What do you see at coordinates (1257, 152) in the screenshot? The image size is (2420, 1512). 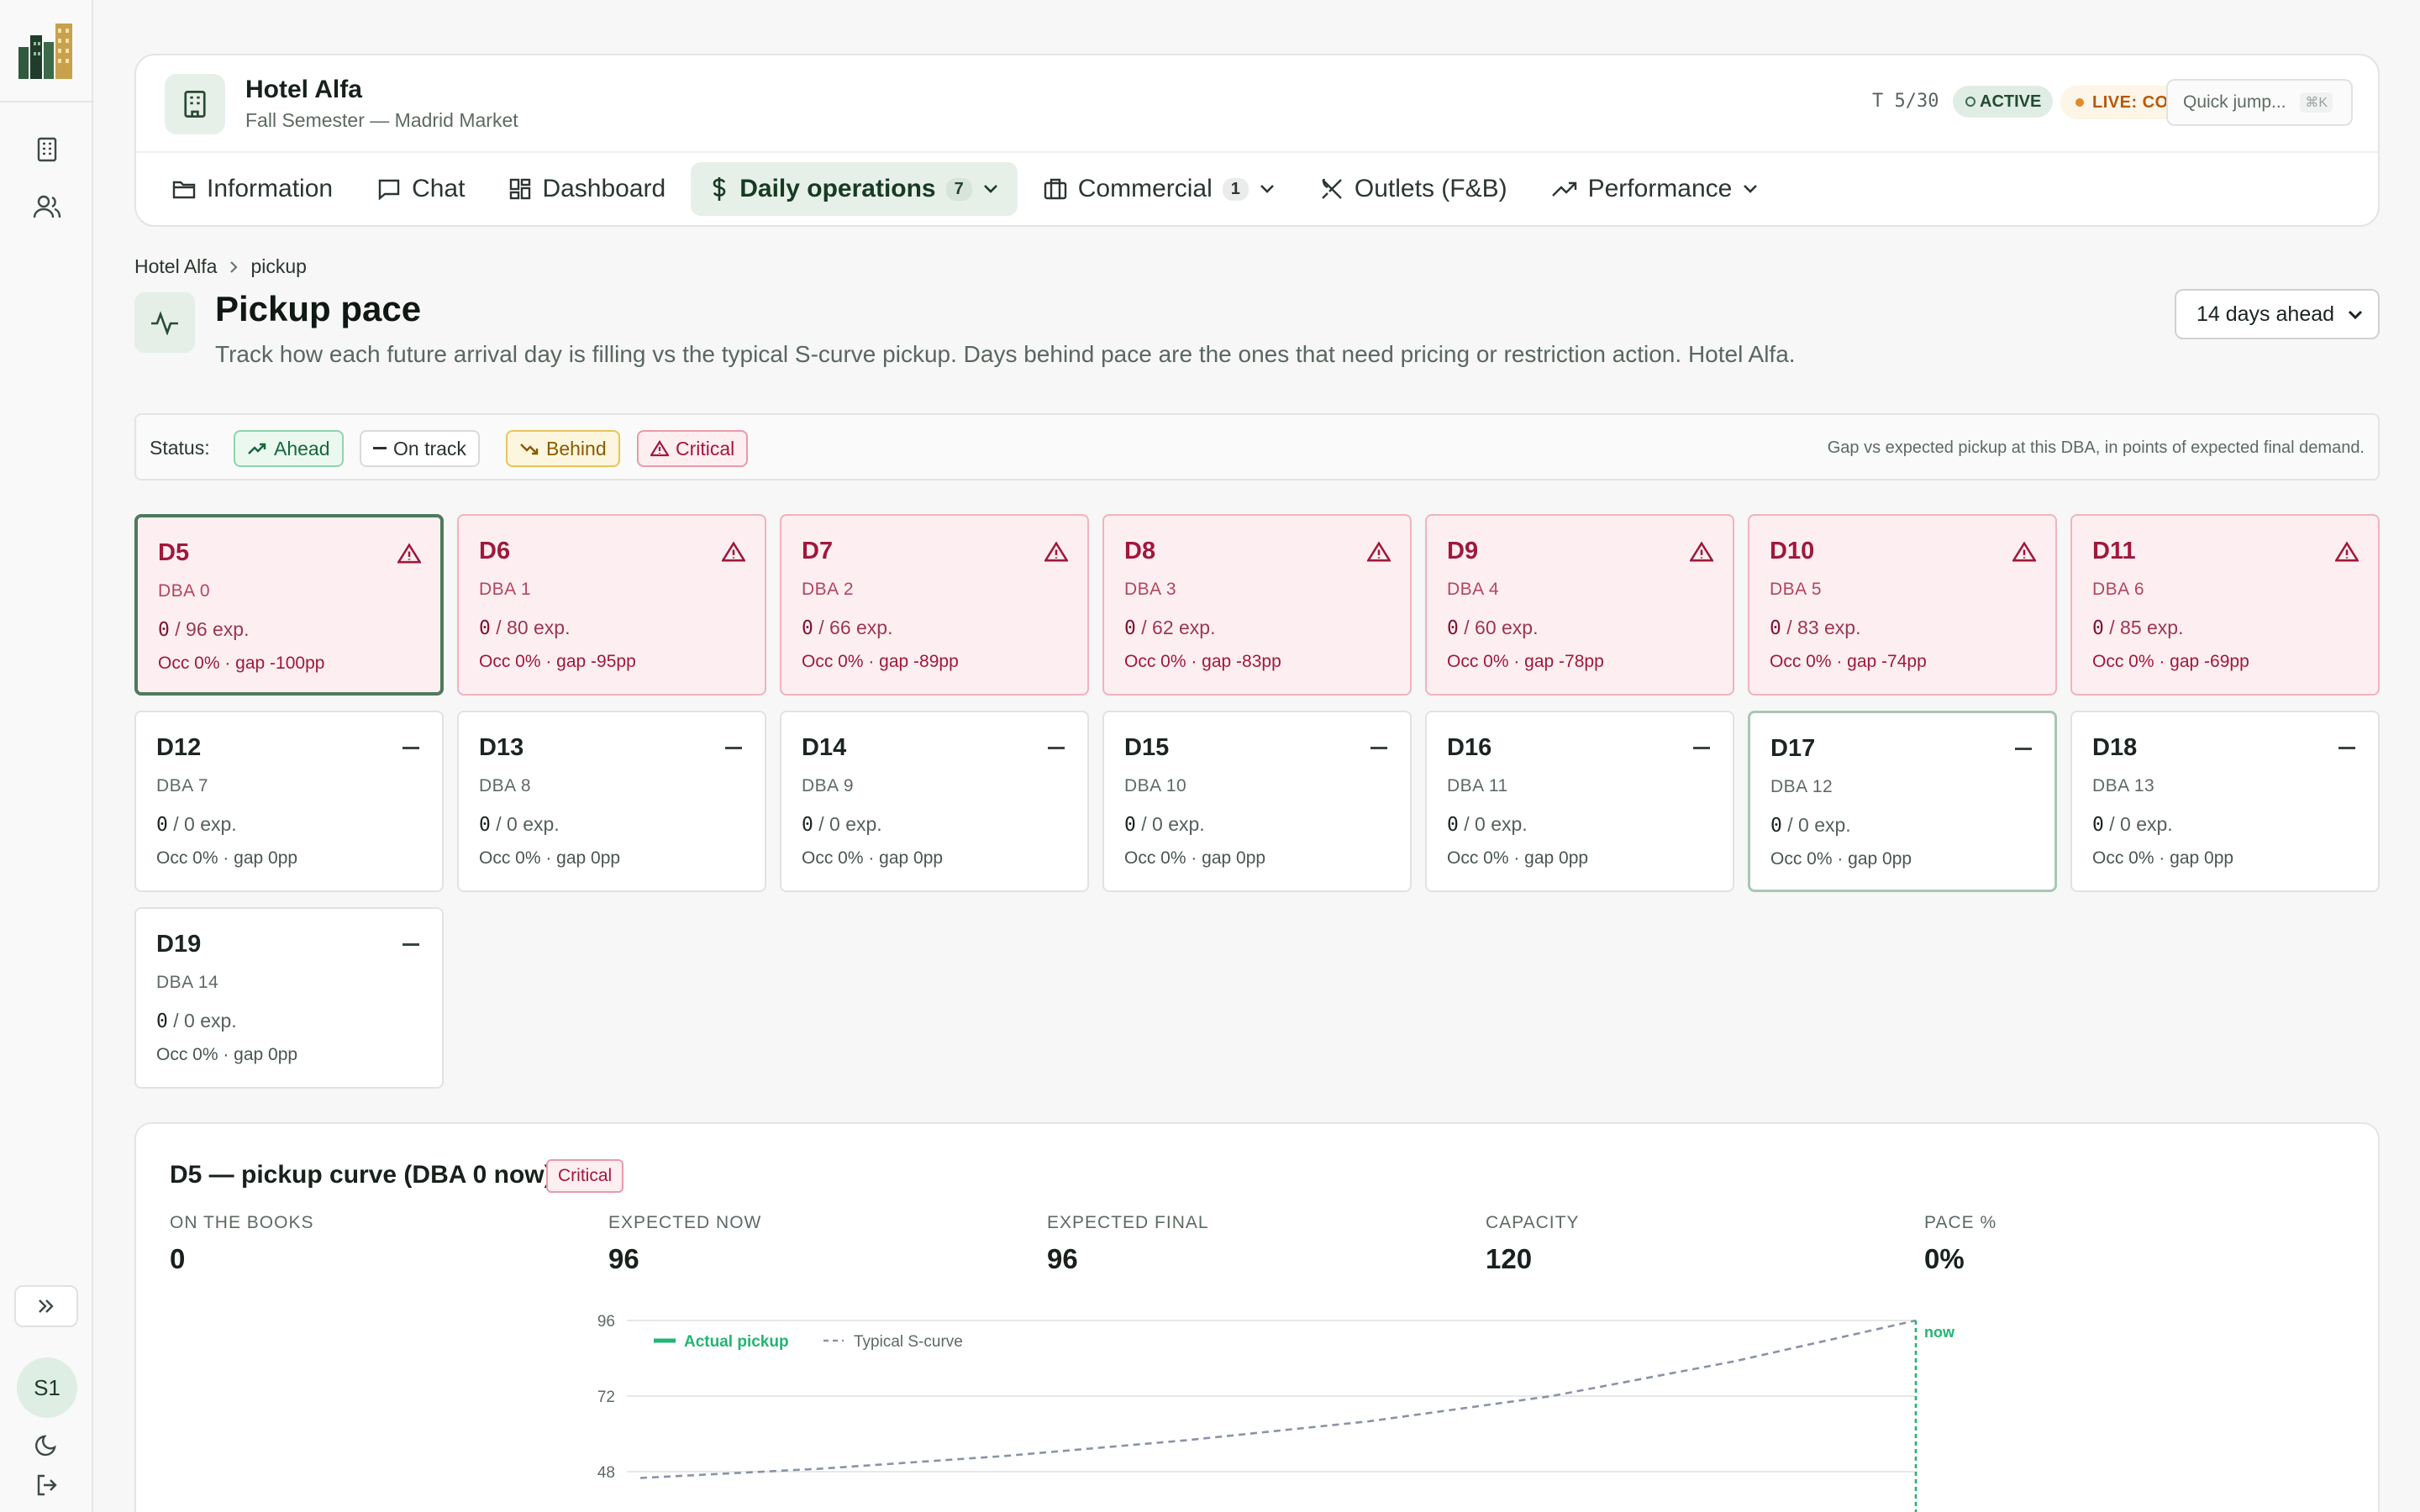 I see `header-divider` at bounding box center [1257, 152].